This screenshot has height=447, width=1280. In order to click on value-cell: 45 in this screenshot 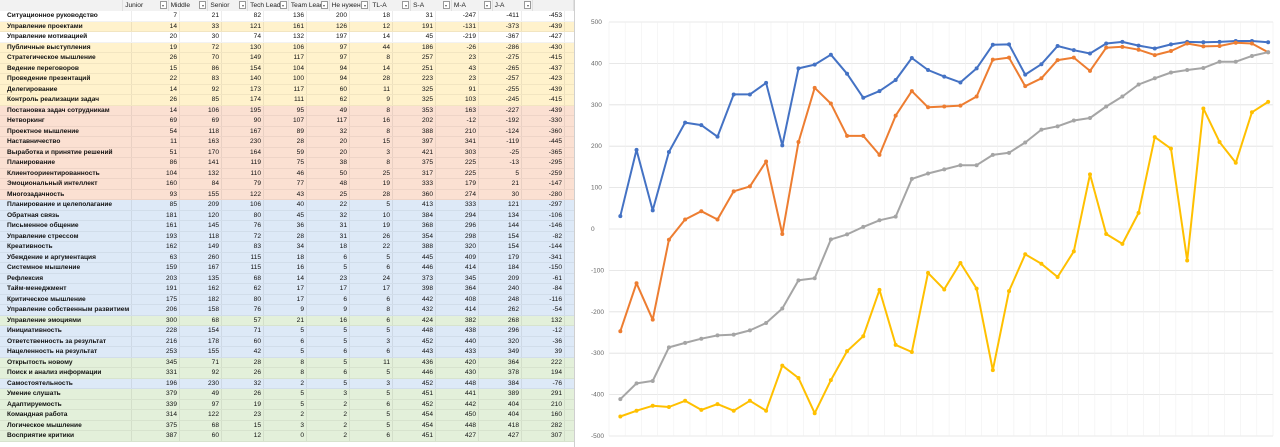, I will do `click(285, 215)`.